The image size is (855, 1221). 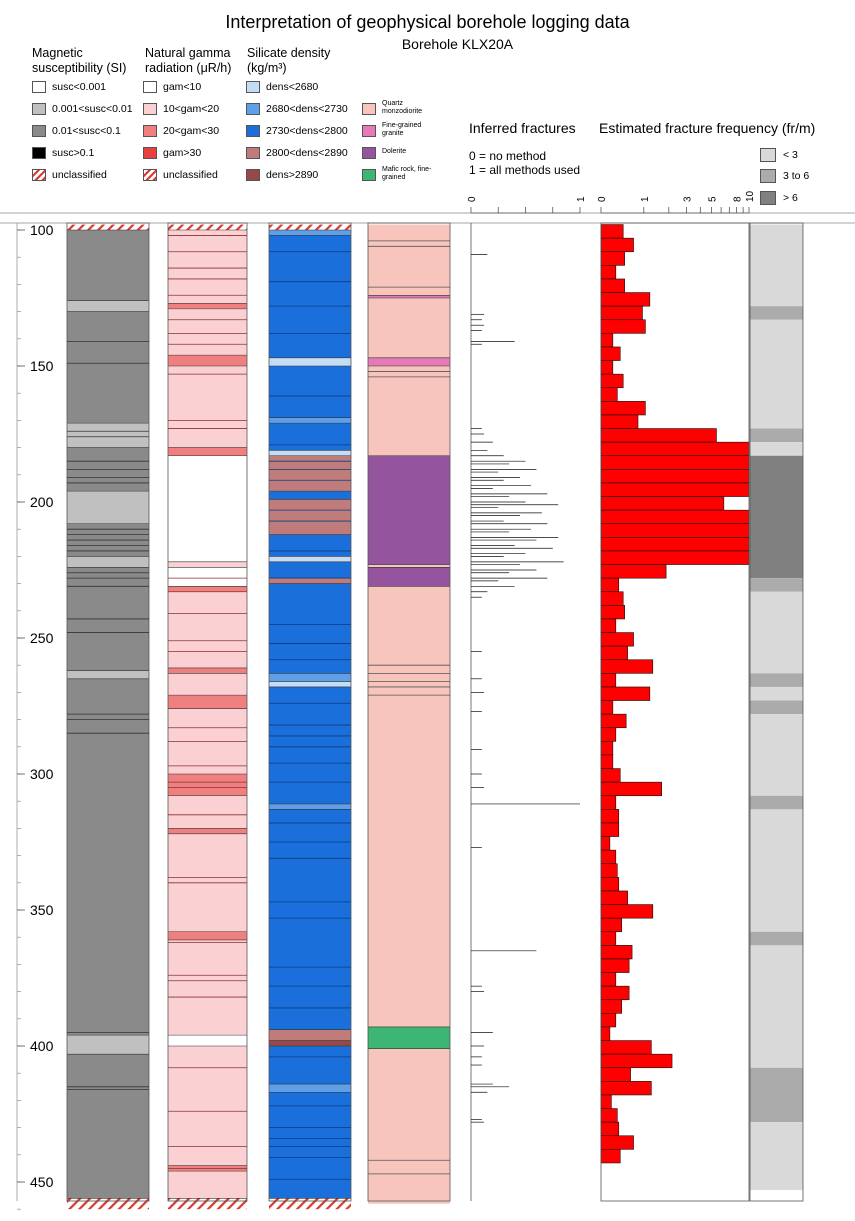 What do you see at coordinates (402, 107) in the screenshot?
I see `legend-label: Quartz monzodiorite` at bounding box center [402, 107].